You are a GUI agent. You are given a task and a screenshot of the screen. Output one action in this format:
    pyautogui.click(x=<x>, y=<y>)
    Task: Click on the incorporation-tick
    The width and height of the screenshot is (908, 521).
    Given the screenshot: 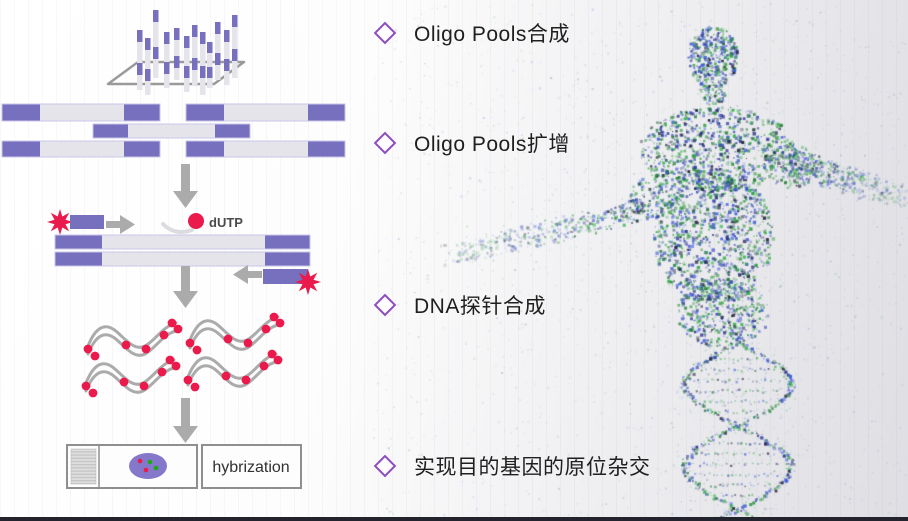 What is the action you would take?
    pyautogui.click(x=177, y=228)
    